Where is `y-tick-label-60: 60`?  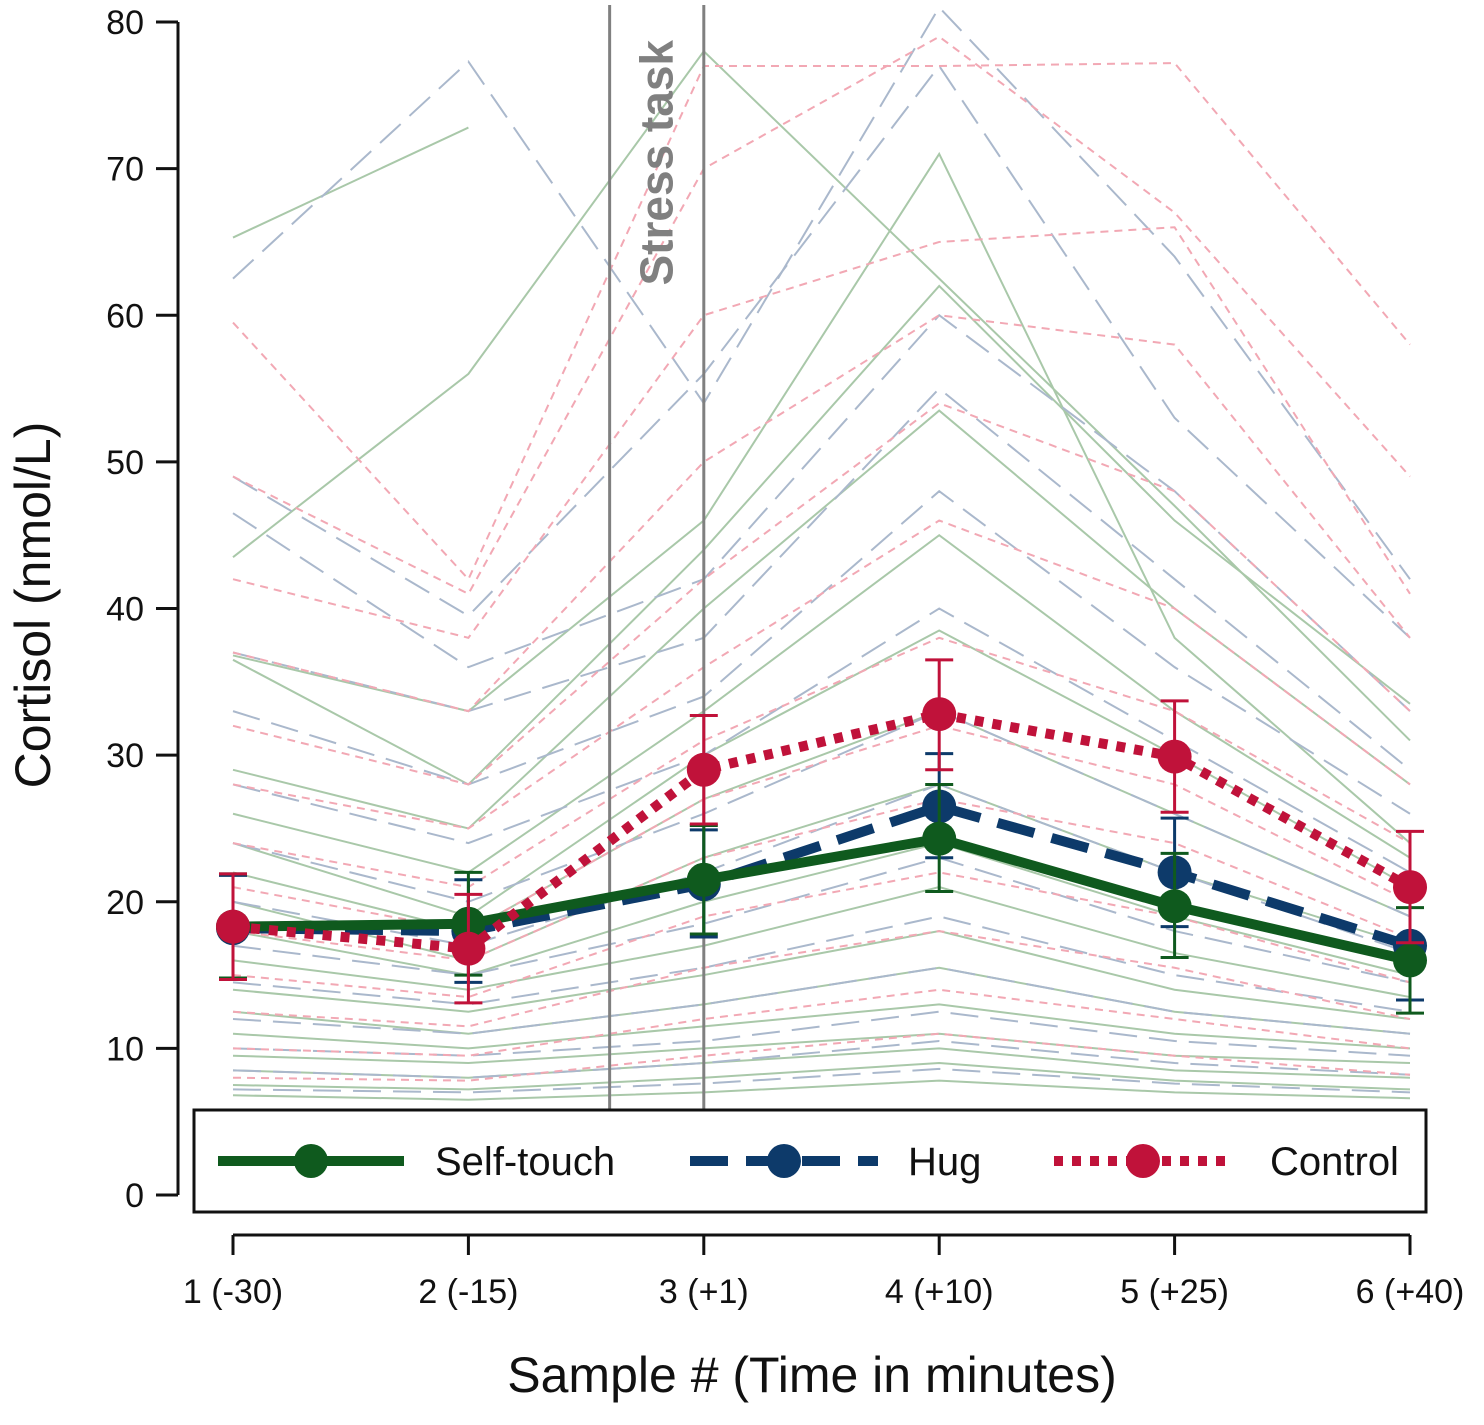 y-tick-label-60: 60 is located at coordinates (125, 316).